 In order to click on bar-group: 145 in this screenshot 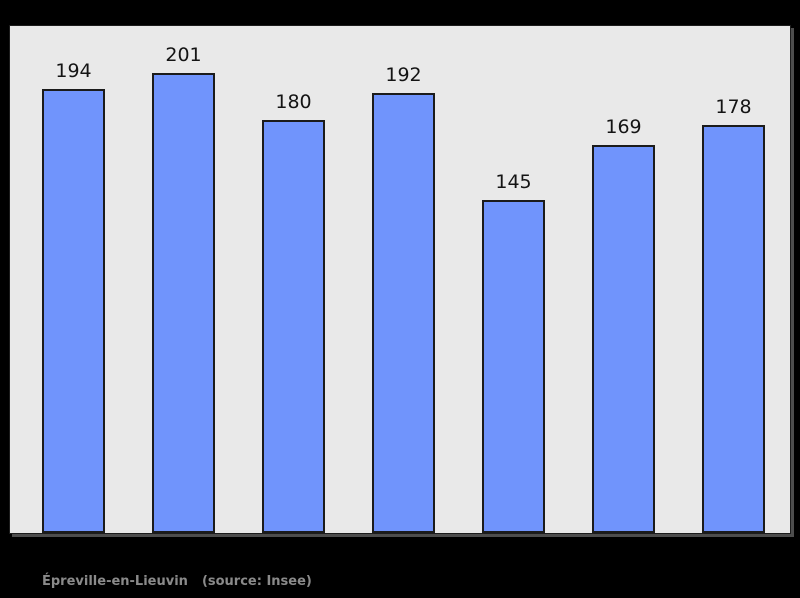, I will do `click(513, 279)`.